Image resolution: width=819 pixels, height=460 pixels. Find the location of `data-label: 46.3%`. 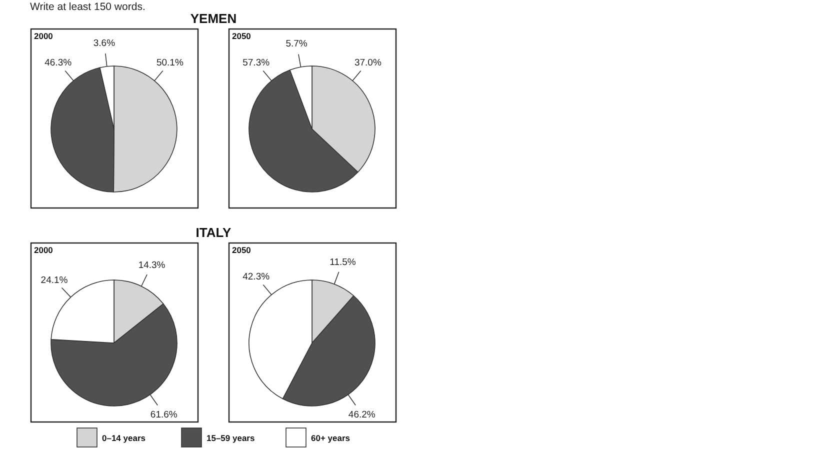

data-label: 46.3% is located at coordinates (58, 63).